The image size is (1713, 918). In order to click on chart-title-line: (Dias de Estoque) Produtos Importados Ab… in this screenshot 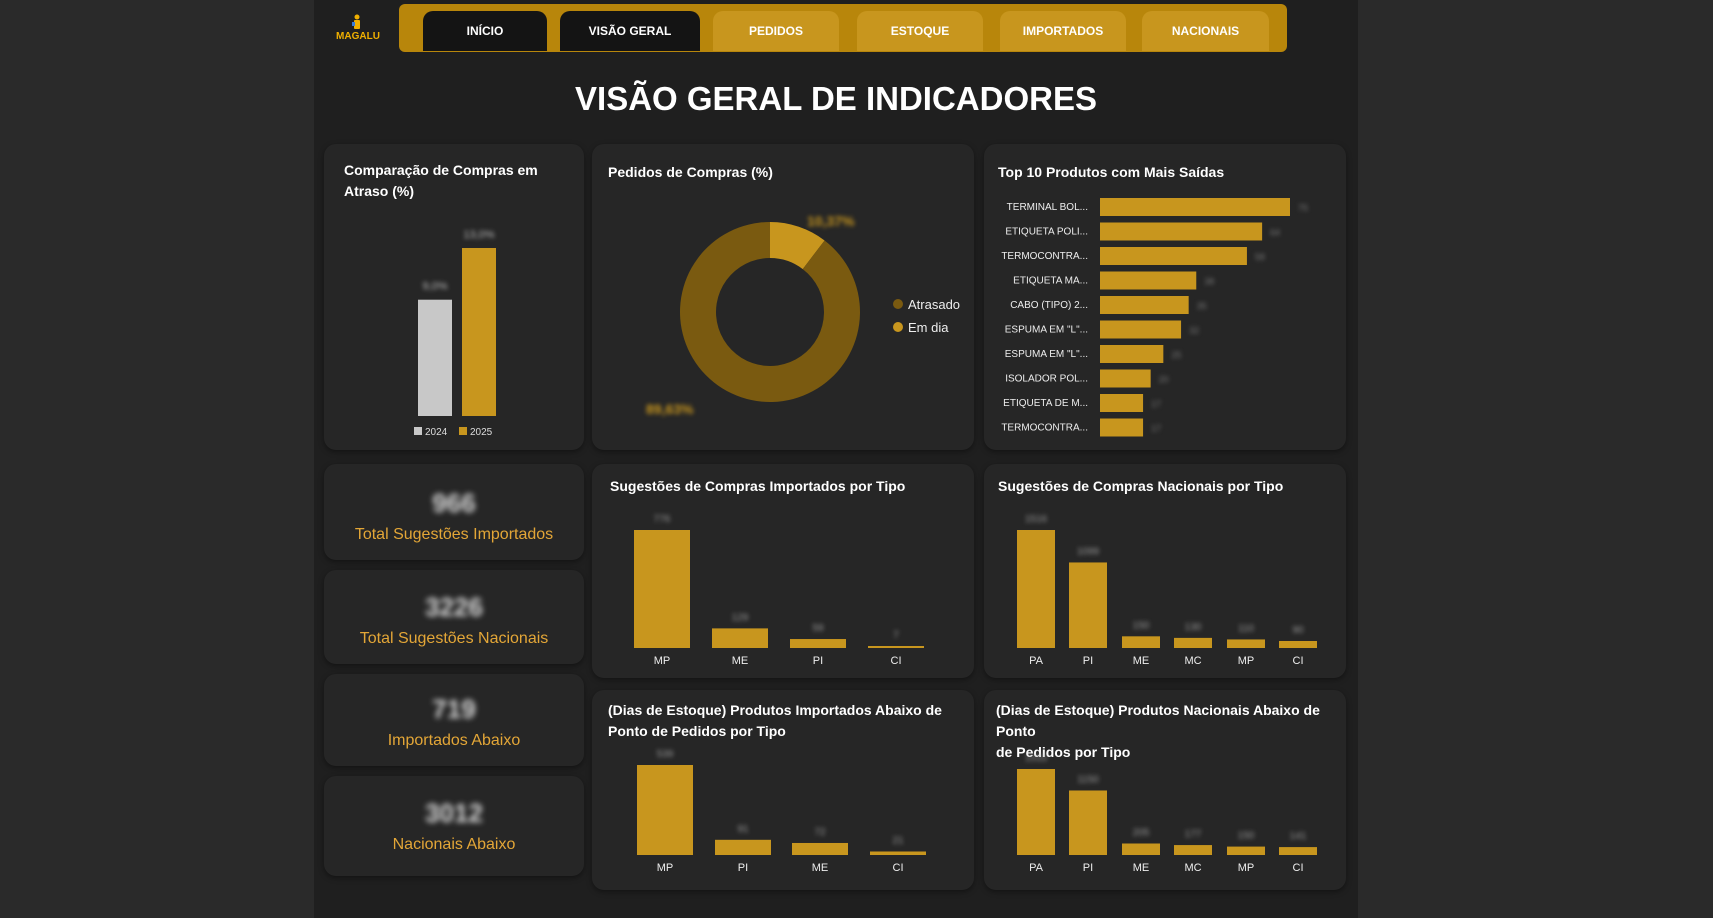, I will do `click(775, 710)`.